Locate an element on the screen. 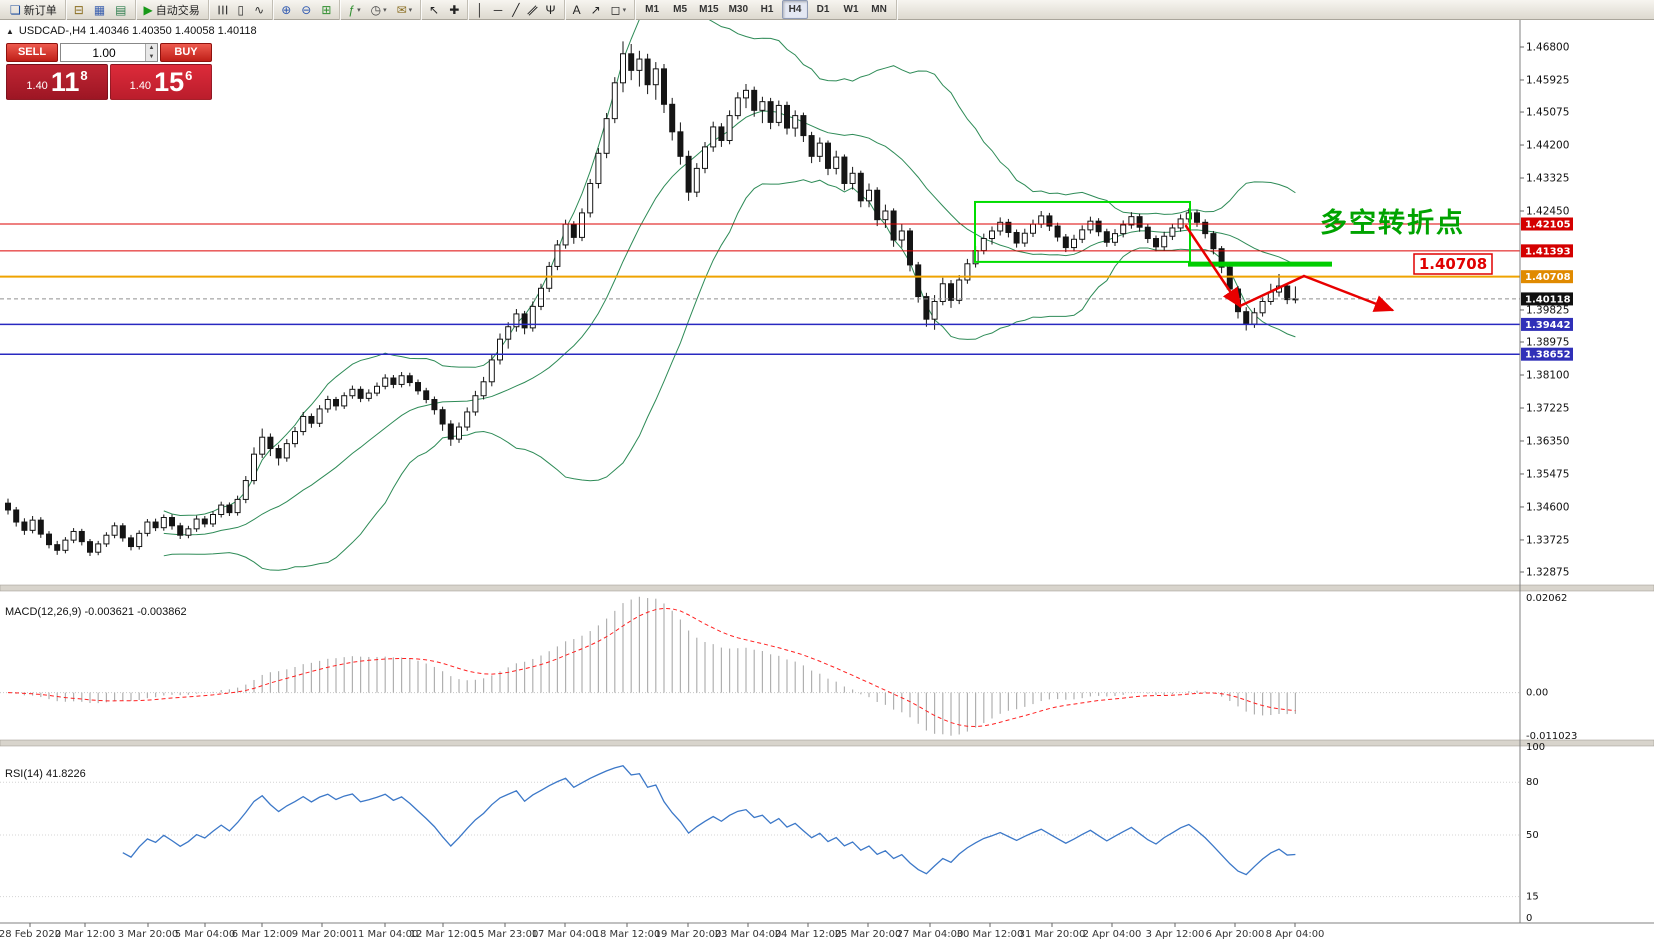  text-tool-button: A is located at coordinates (577, 9).